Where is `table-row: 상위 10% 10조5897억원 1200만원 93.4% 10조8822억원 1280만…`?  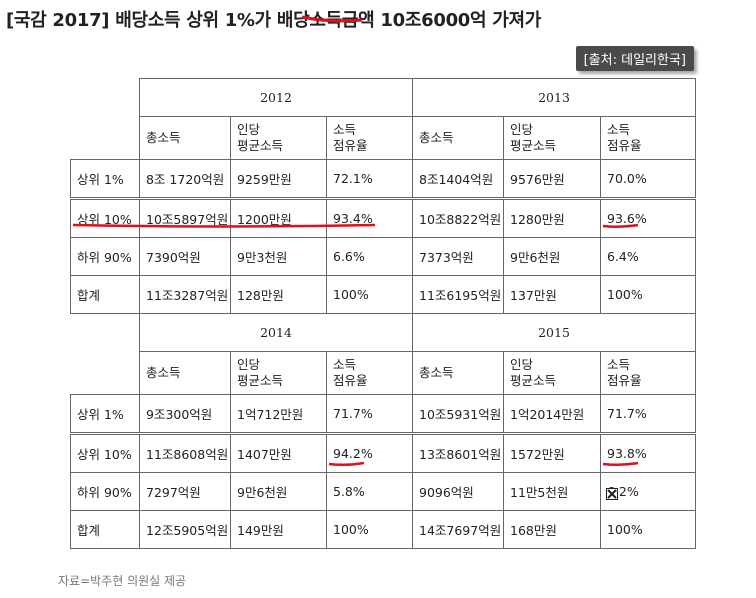
table-row: 상위 10% 10조5897억원 1200만원 93.4% 10조8822억원 1280만… is located at coordinates (383, 217).